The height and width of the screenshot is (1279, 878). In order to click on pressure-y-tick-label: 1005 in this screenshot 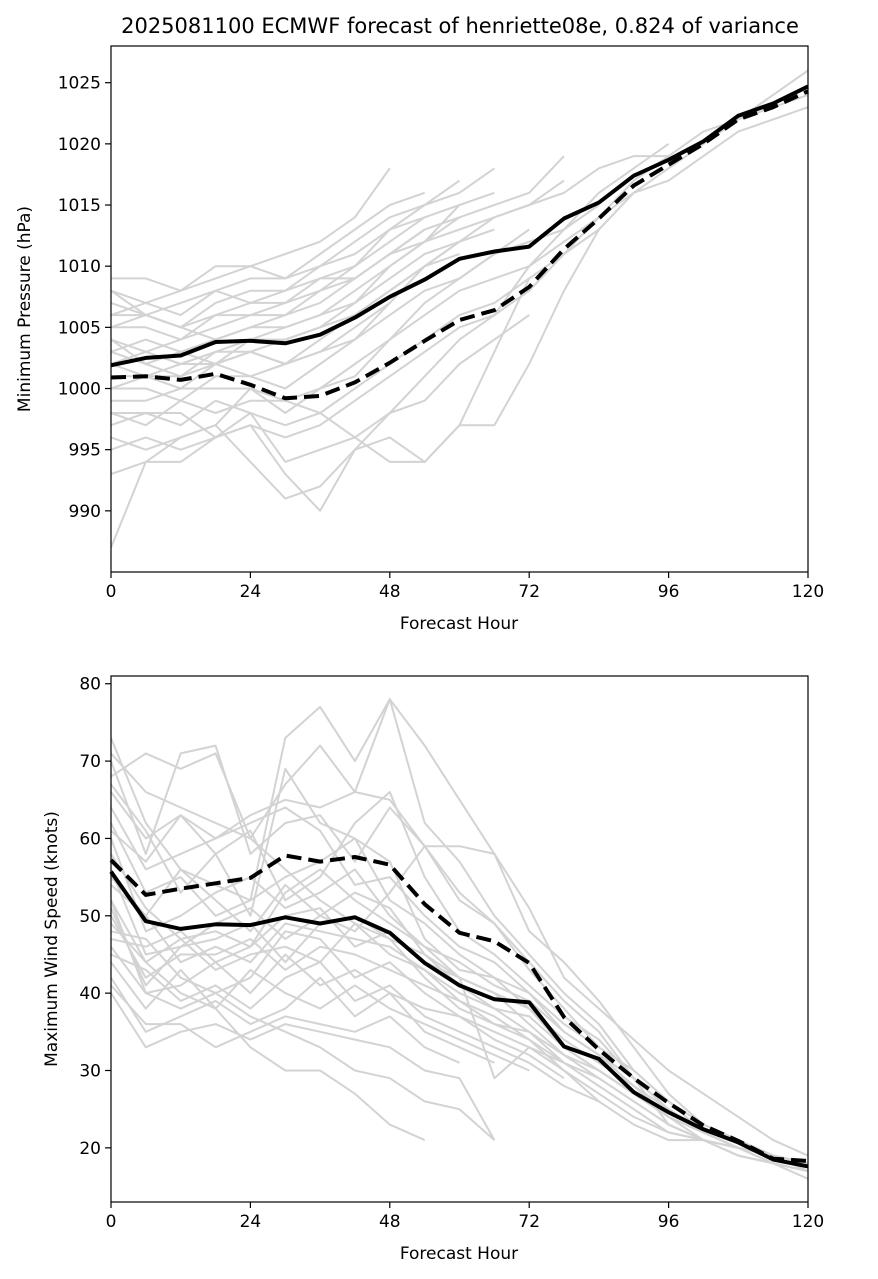, I will do `click(79, 328)`.